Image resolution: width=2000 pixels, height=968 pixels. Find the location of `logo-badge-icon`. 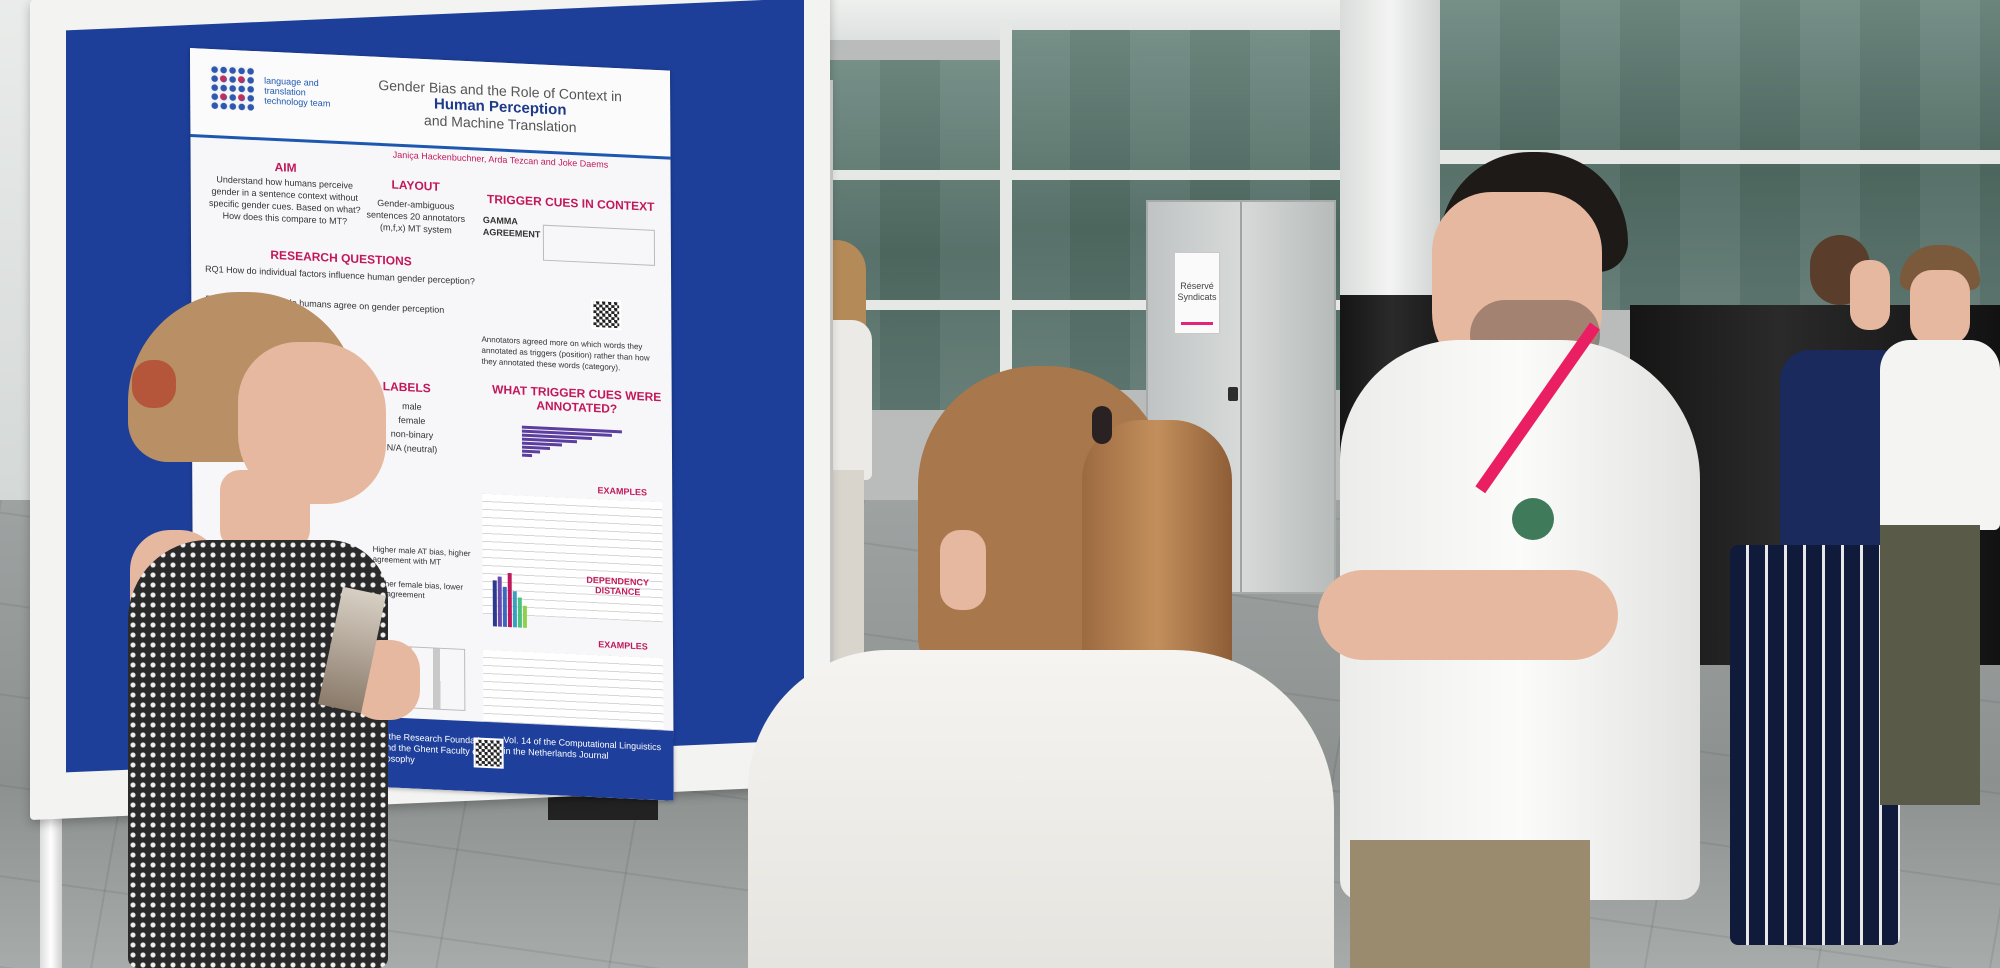

logo-badge-icon is located at coordinates (1533, 519).